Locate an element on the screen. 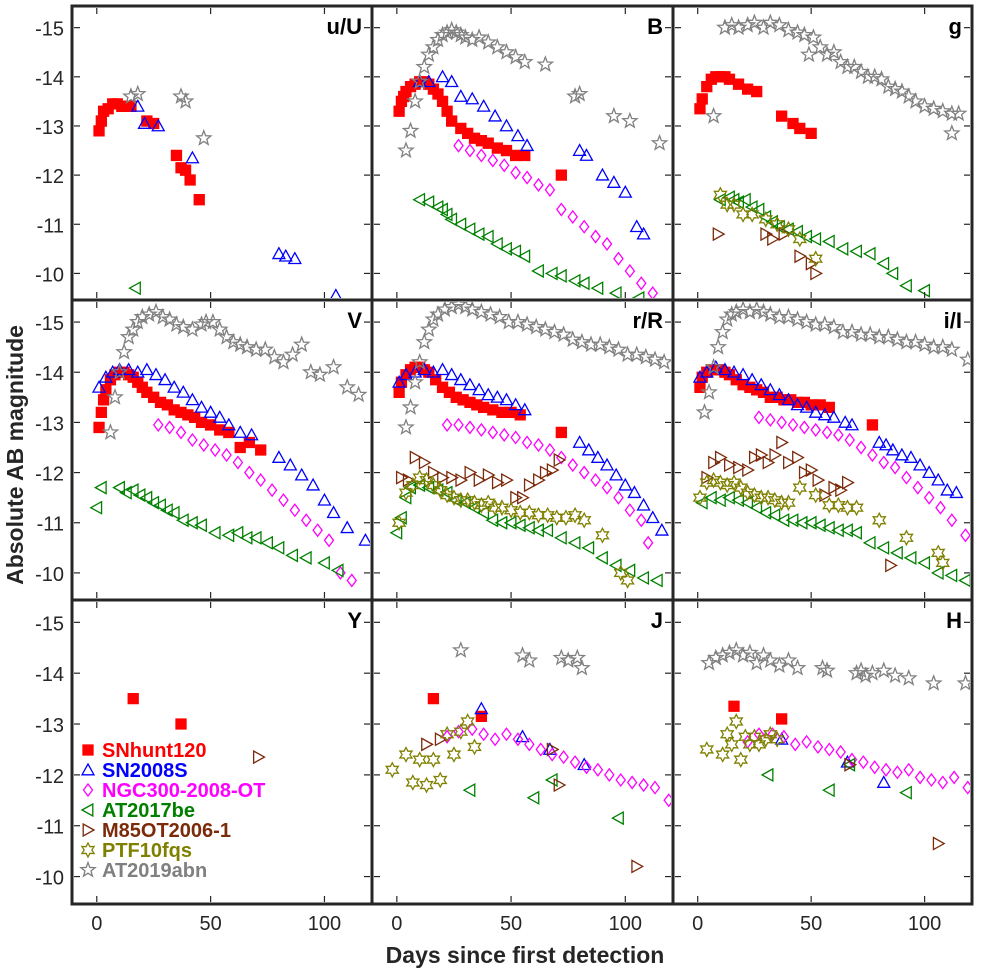  panel-label: g is located at coordinates (955, 26).